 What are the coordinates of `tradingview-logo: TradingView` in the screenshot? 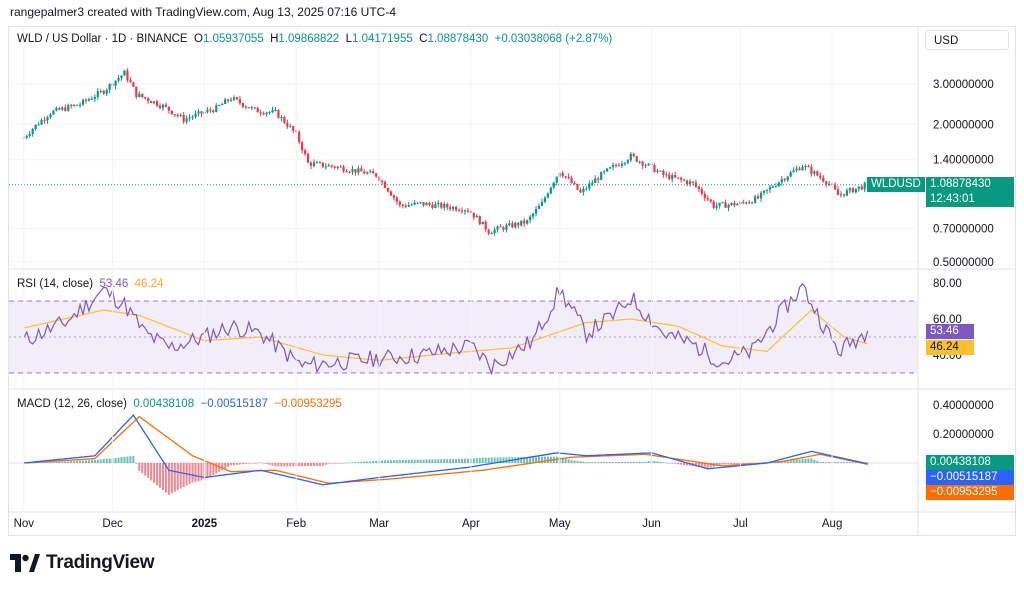 It's located at (82, 563).